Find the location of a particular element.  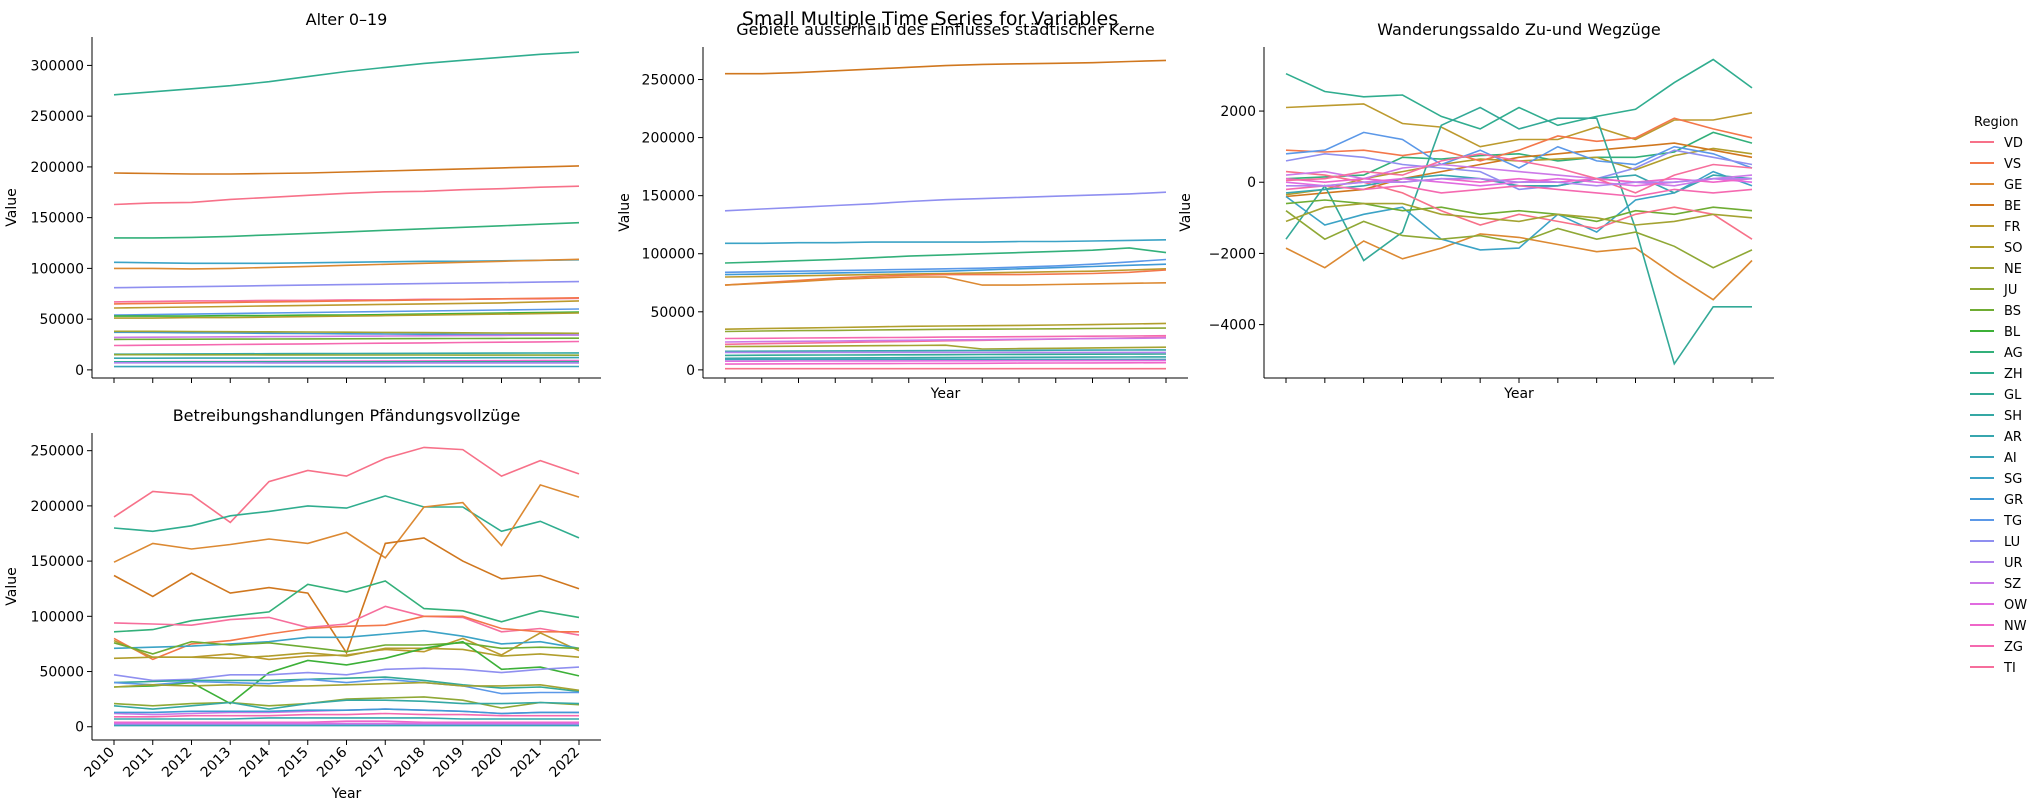

series-line-gl is located at coordinates (346, 684).